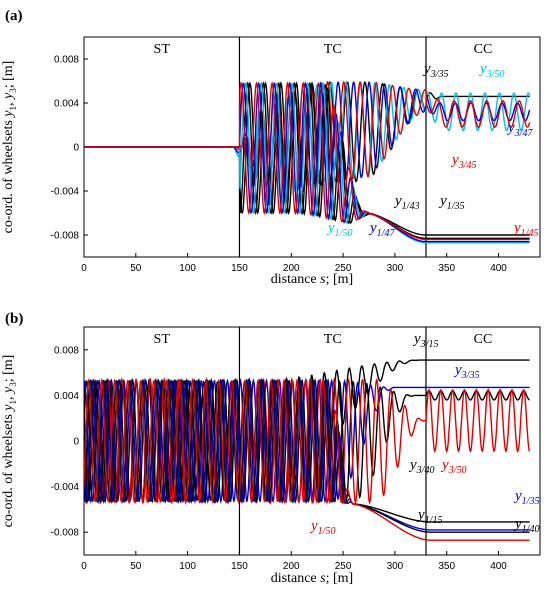 This screenshot has height=592, width=550. I want to click on panel-label: (a), so click(14, 16).